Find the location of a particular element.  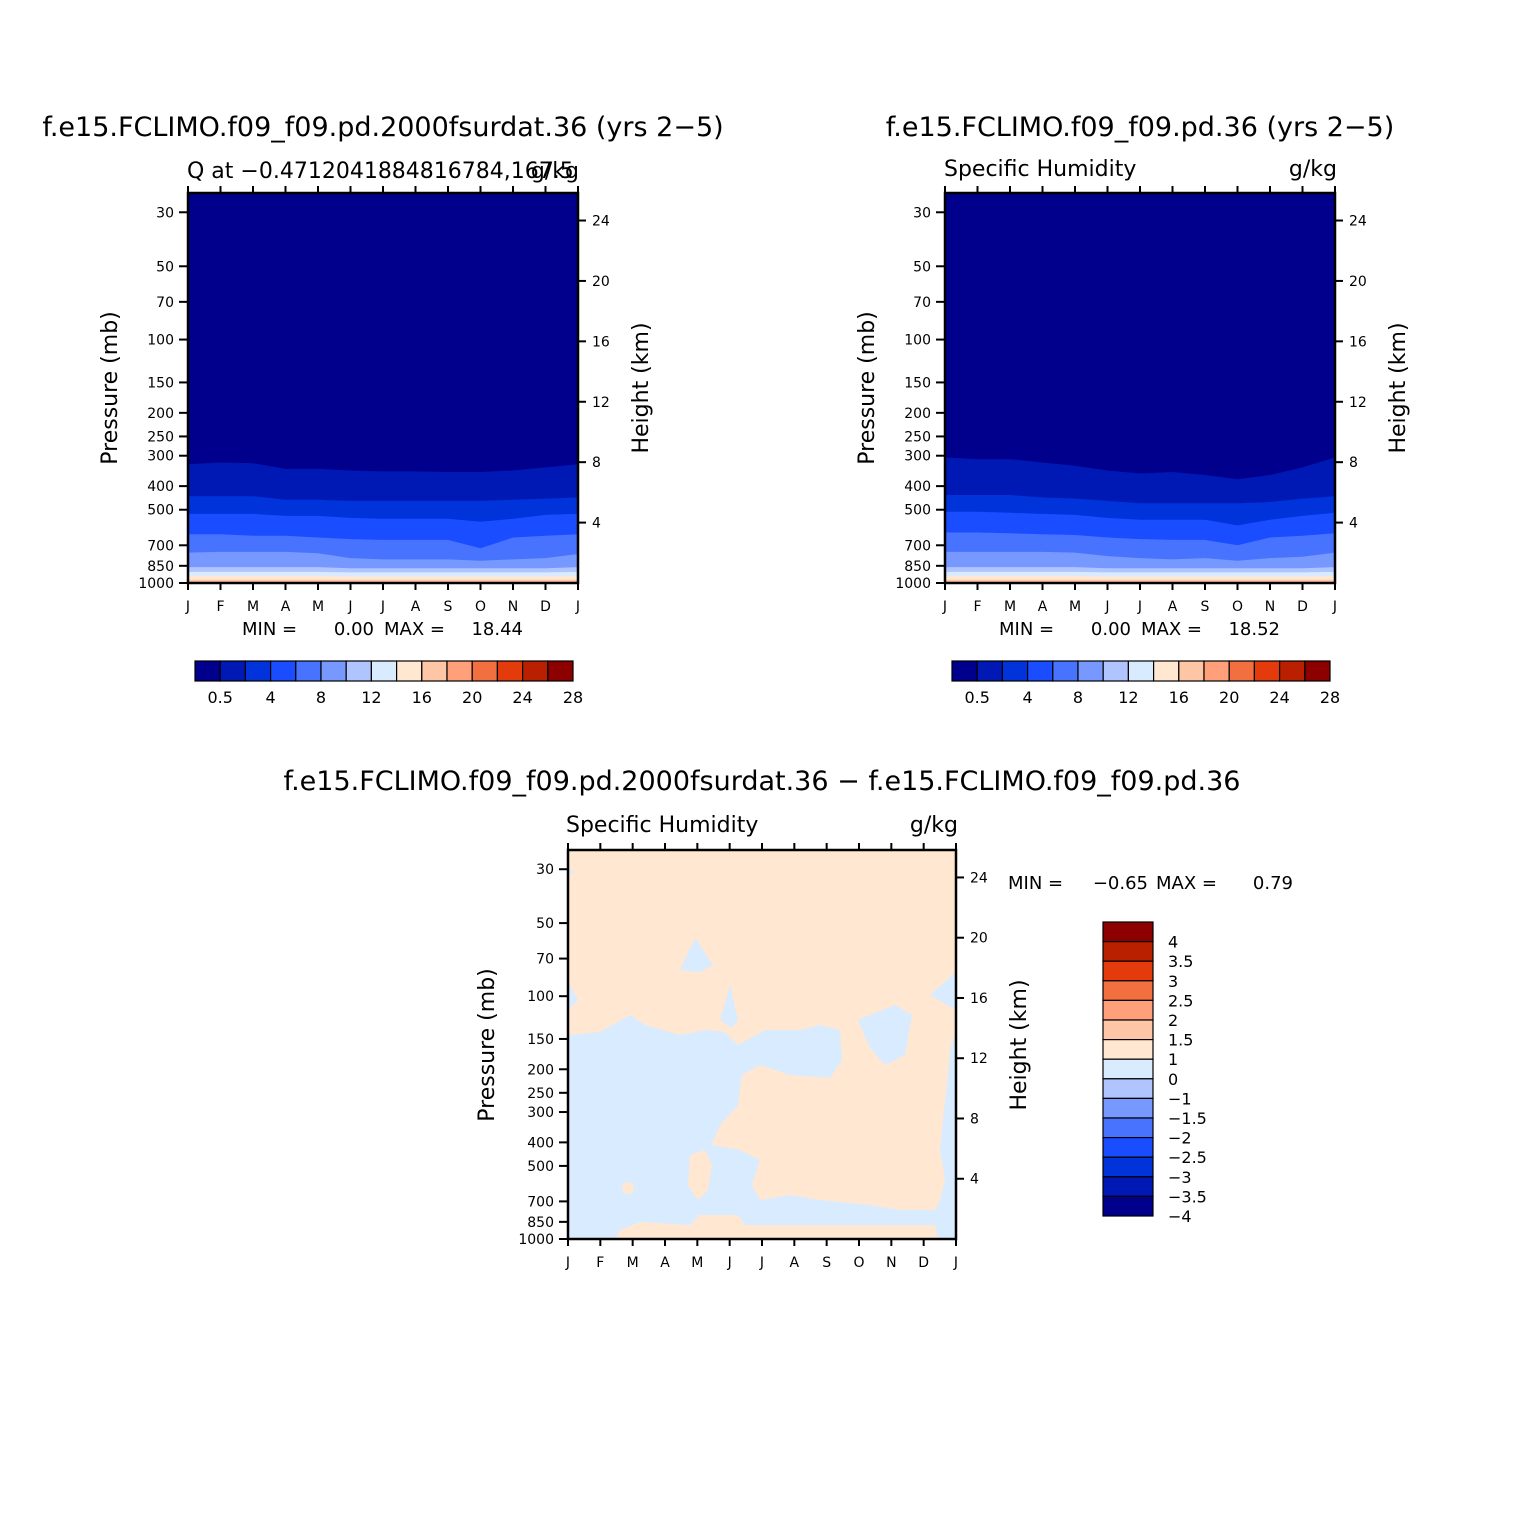

panel-title-top-right: f.e15.FCLIMO.f09_f09.pd.36 (yrs 2−5) is located at coordinates (1140, 127).